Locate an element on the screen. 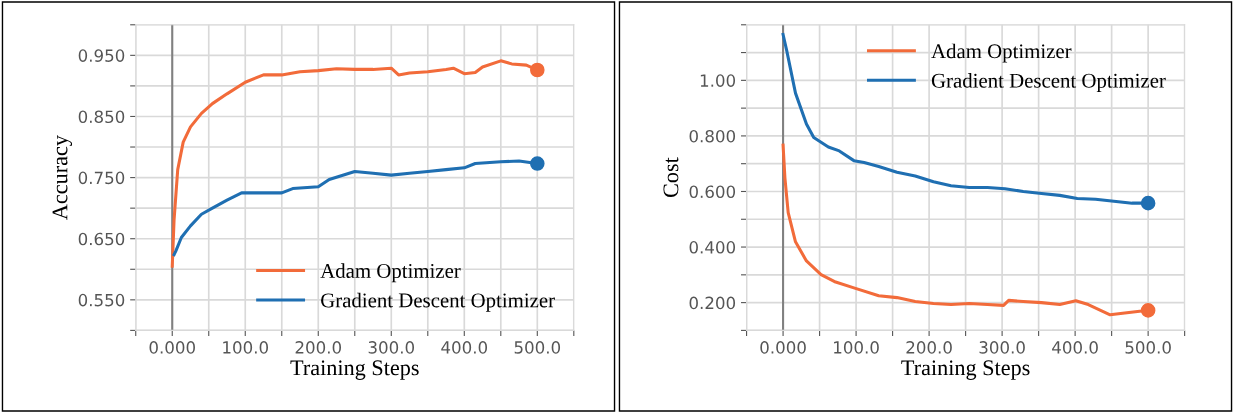 This screenshot has width=1234, height=413. y-axis-title: Accuracy is located at coordinates (62, 177).